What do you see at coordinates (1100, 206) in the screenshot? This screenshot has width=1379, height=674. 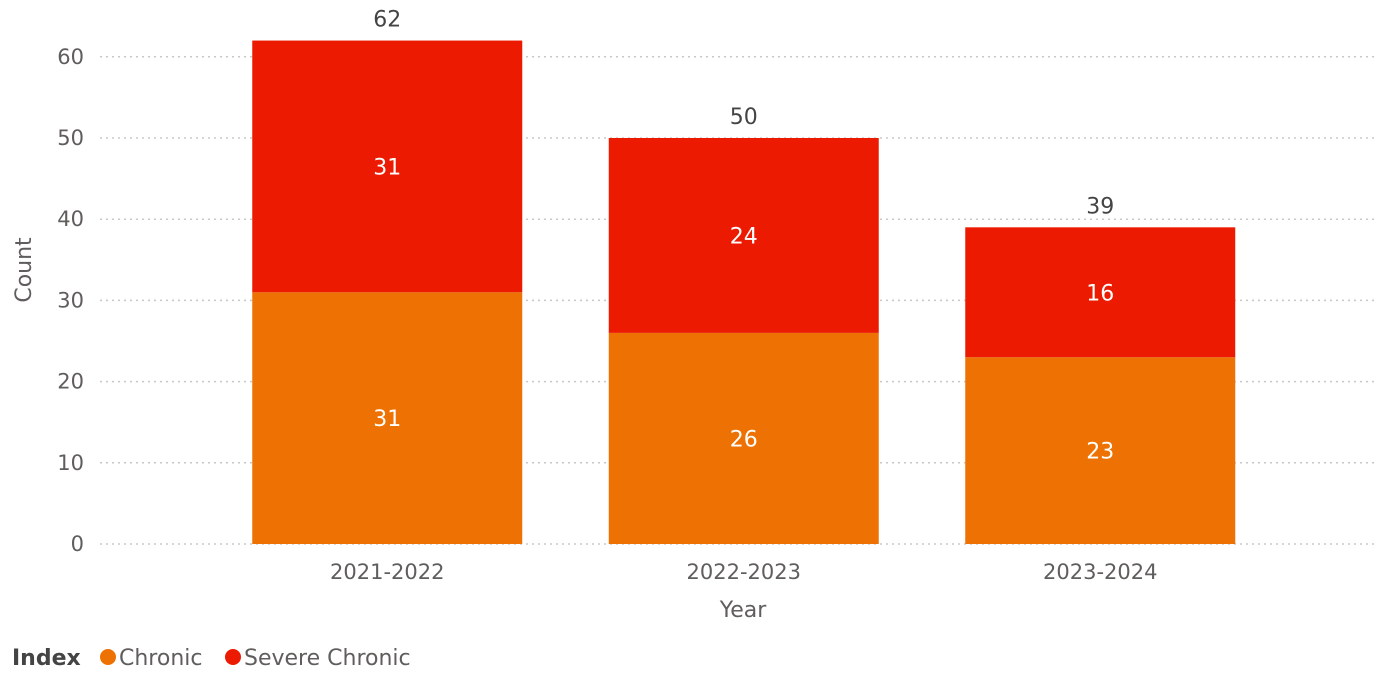 I see `total-label: 39` at bounding box center [1100, 206].